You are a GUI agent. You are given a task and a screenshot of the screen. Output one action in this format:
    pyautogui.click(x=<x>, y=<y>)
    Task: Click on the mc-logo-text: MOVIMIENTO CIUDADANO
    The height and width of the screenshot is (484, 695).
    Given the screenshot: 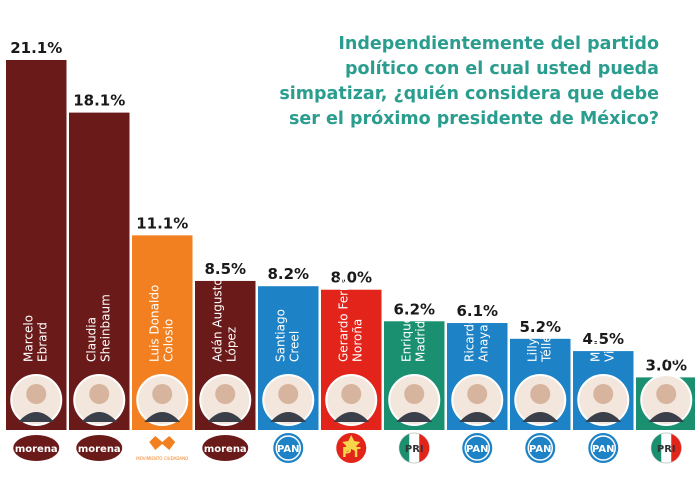 What is the action you would take?
    pyautogui.click(x=162, y=458)
    